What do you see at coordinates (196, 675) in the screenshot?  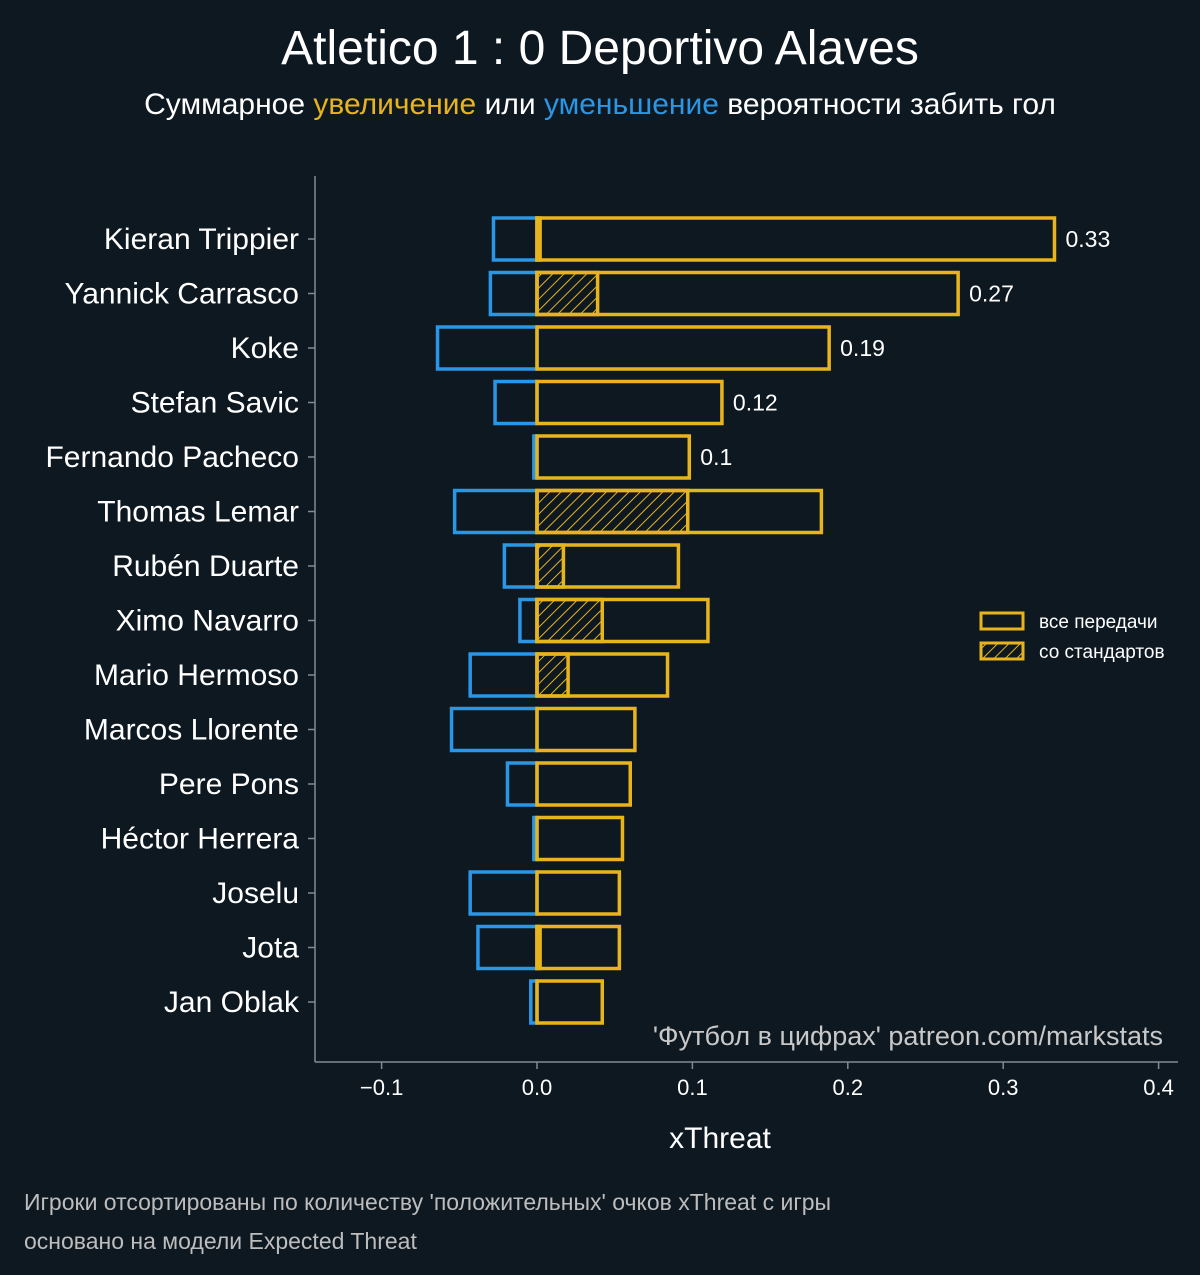 I see `player-label: Mario Hermoso` at bounding box center [196, 675].